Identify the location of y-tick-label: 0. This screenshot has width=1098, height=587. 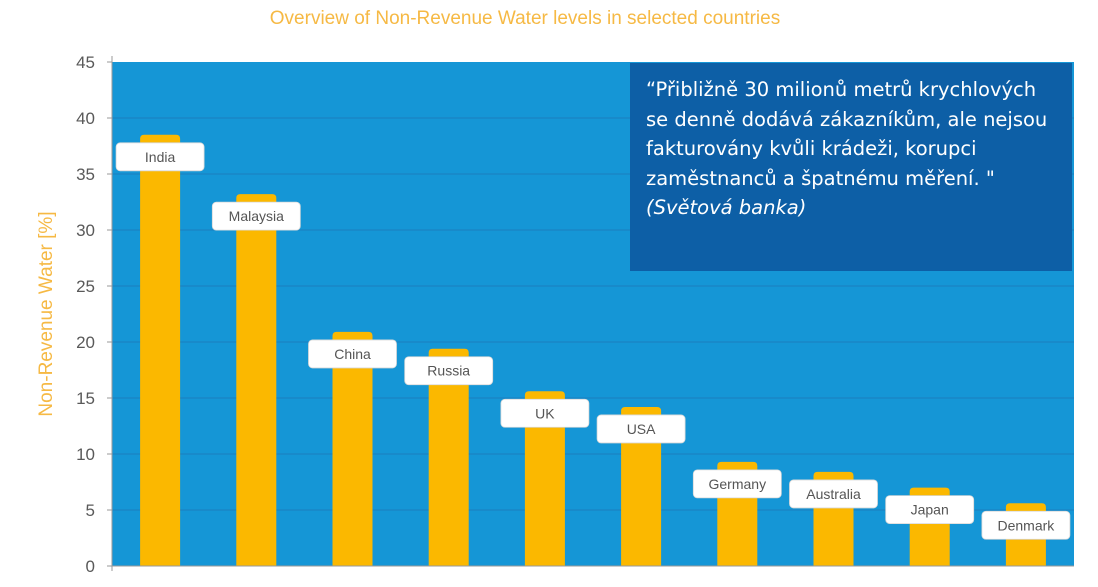
(90, 566).